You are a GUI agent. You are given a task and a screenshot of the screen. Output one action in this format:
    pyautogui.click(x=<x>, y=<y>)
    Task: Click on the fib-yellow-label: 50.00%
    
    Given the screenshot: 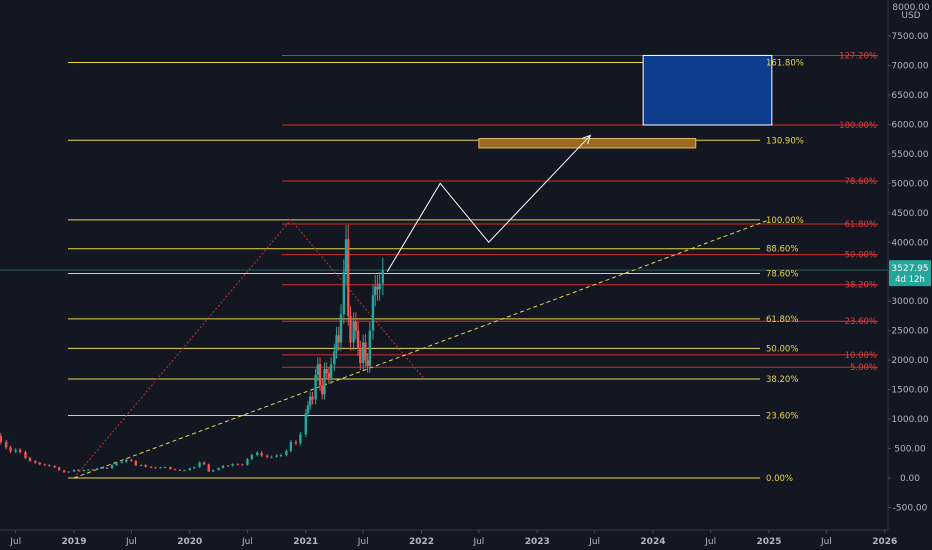 What is the action you would take?
    pyautogui.click(x=782, y=349)
    